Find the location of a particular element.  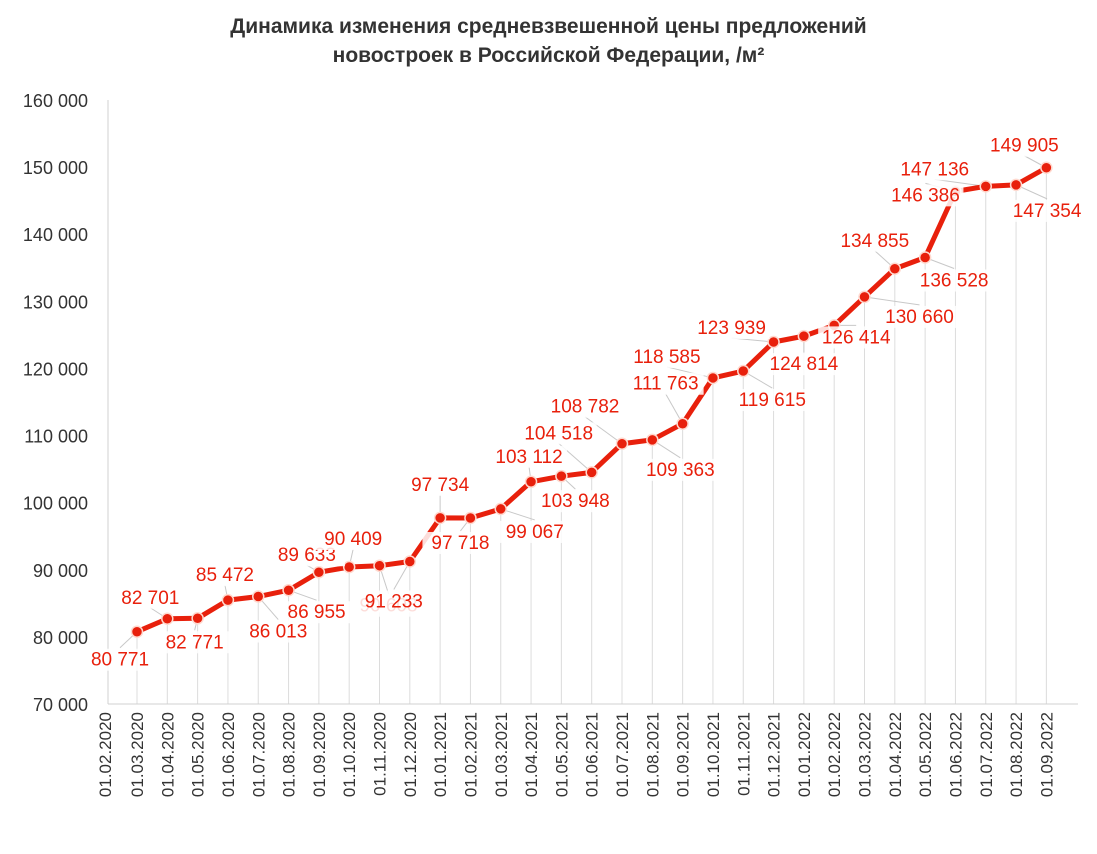

data-label: 103 948 is located at coordinates (575, 501).